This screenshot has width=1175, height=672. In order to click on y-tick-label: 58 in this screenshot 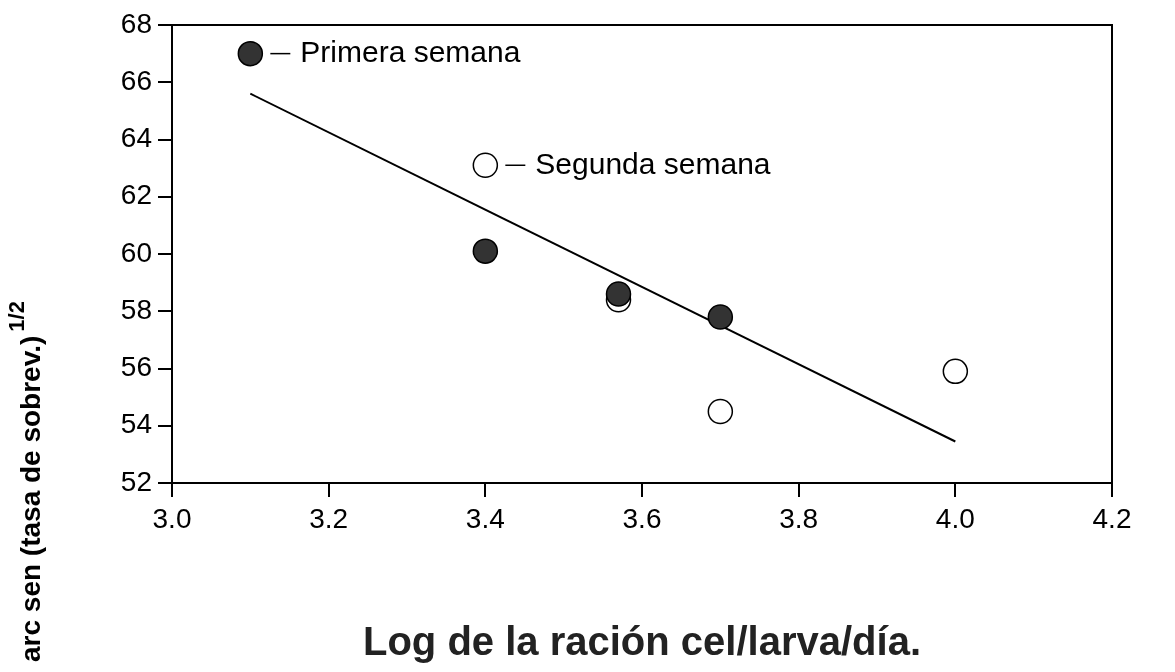, I will do `click(136, 309)`.